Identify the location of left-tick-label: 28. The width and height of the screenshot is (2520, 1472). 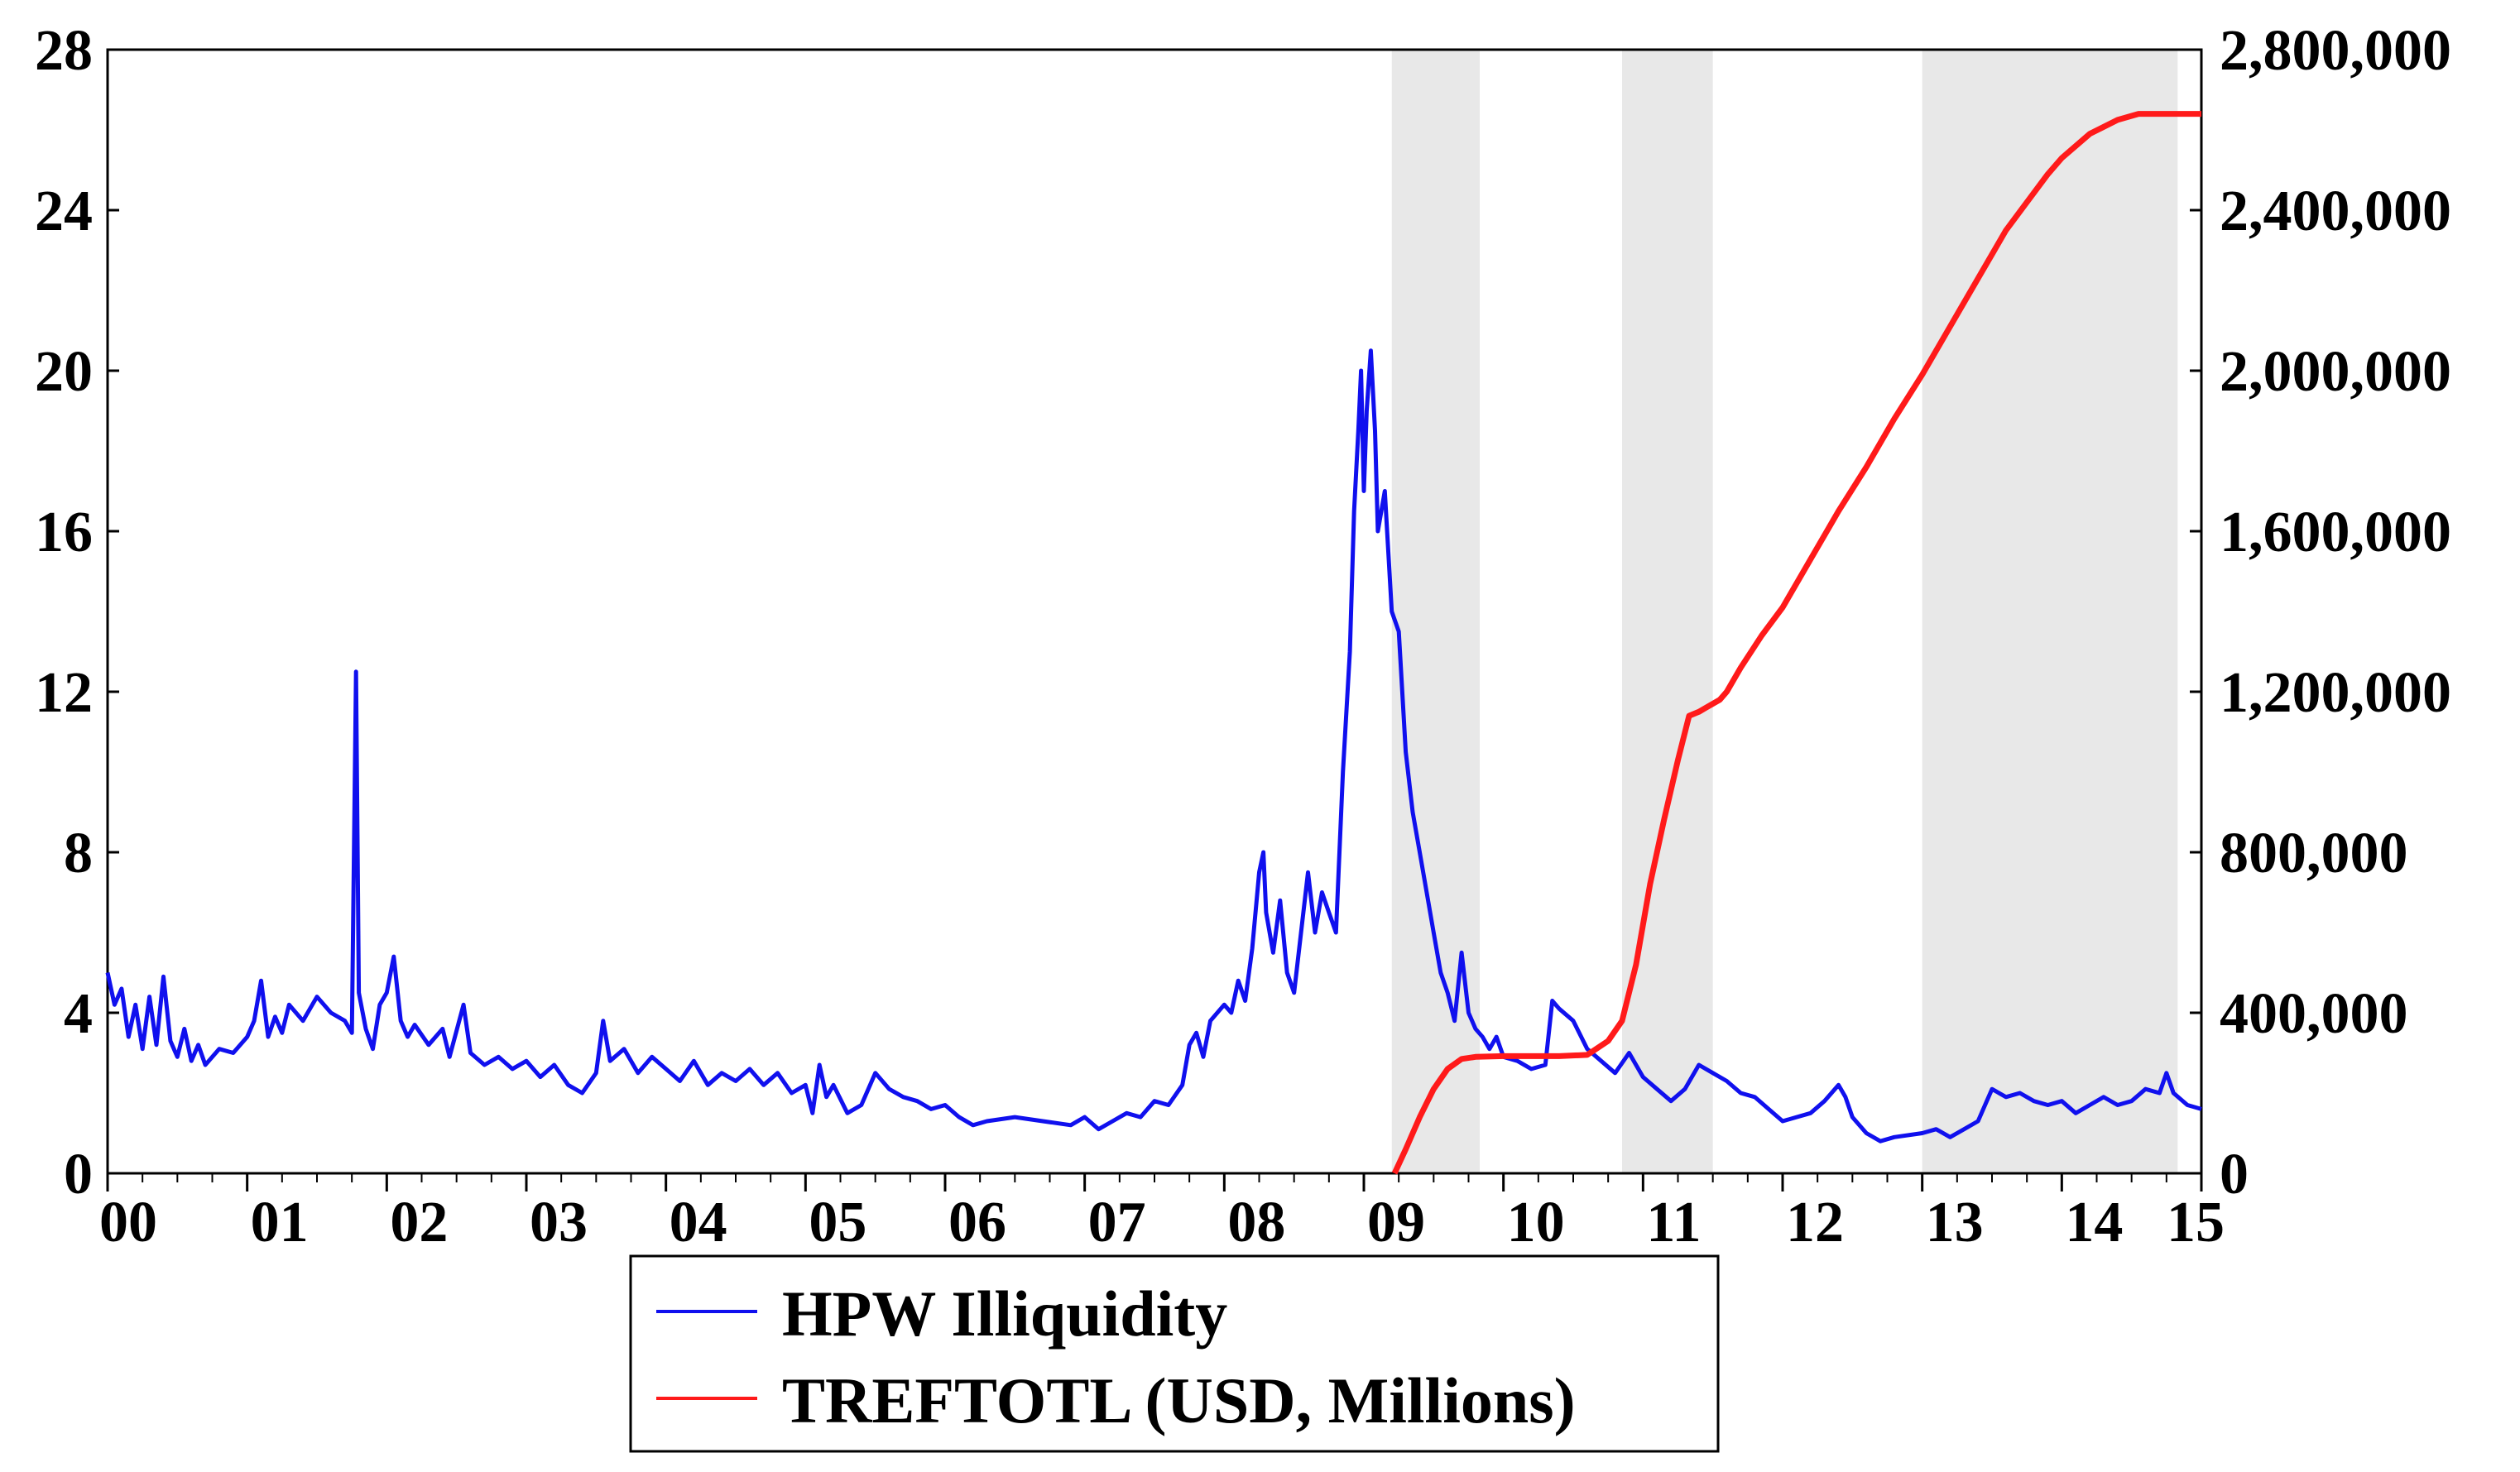
(64, 51).